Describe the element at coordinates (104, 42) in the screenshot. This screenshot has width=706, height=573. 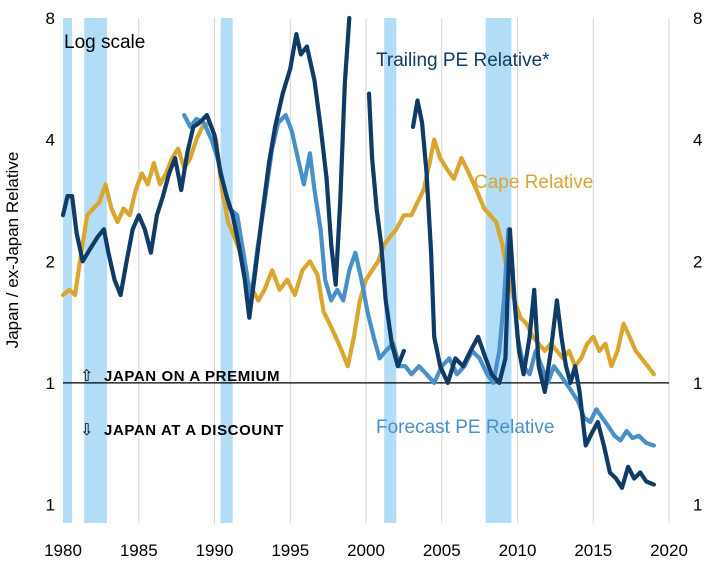
I see `scale-note: Log scale` at that location.